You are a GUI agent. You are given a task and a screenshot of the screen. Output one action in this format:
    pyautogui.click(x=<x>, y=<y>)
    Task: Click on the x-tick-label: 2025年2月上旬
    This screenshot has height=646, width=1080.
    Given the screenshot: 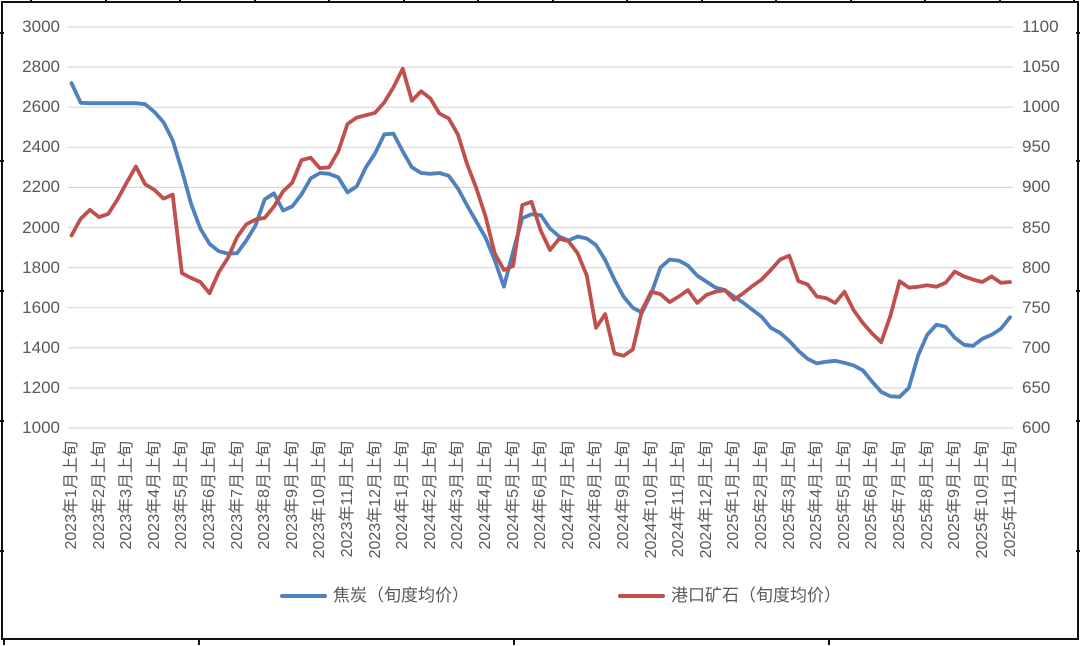 What is the action you would take?
    pyautogui.click(x=762, y=495)
    